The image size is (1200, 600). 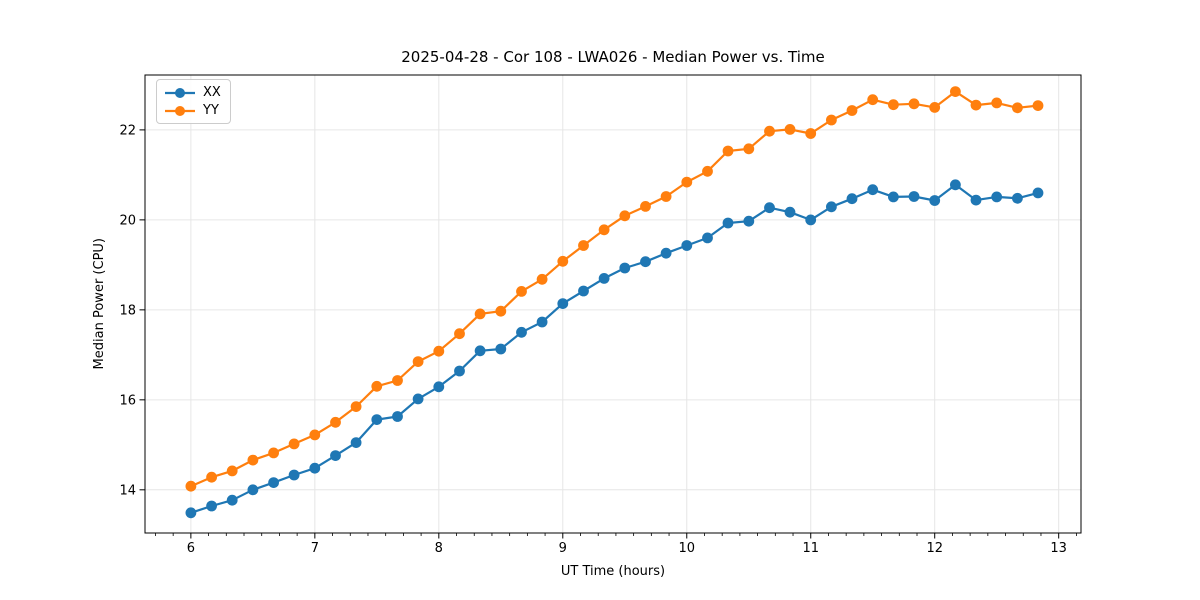 What do you see at coordinates (613, 571) in the screenshot?
I see `x-axis-label: UT Time (hours)` at bounding box center [613, 571].